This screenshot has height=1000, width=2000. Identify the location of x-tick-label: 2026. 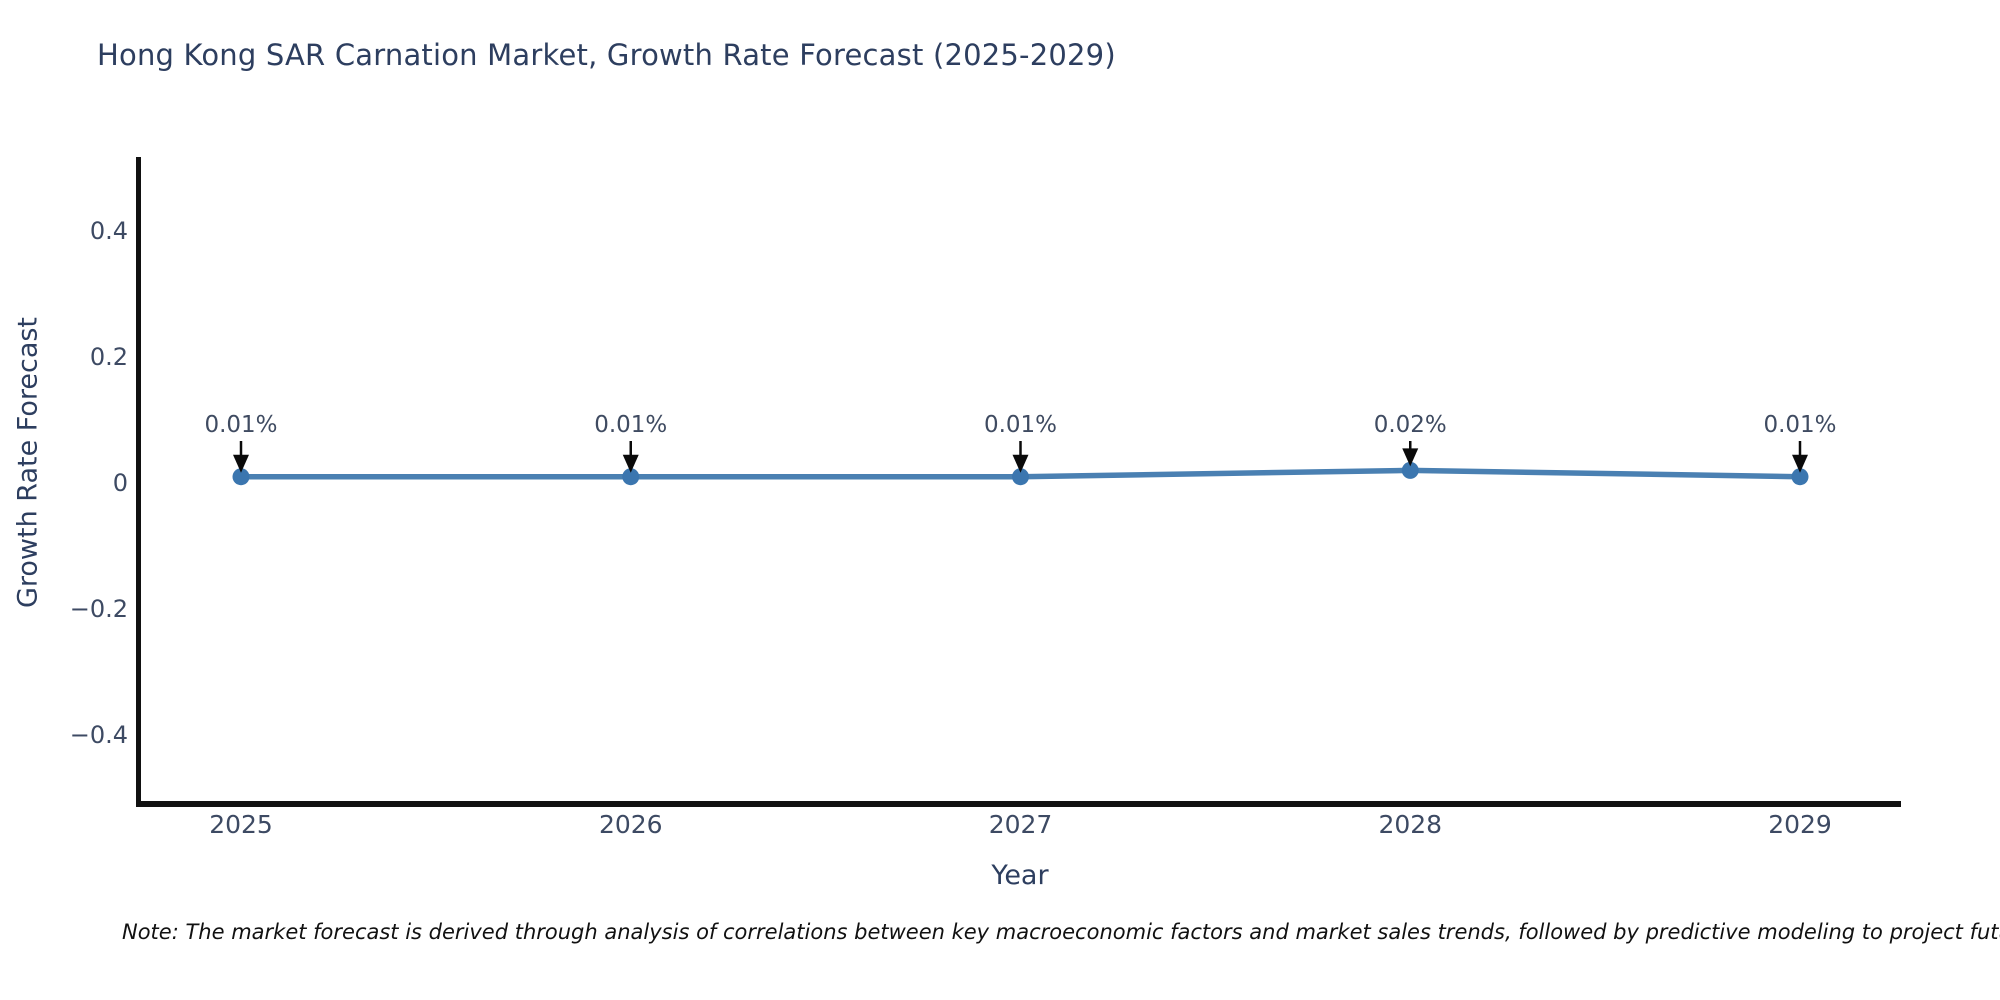
(631, 824).